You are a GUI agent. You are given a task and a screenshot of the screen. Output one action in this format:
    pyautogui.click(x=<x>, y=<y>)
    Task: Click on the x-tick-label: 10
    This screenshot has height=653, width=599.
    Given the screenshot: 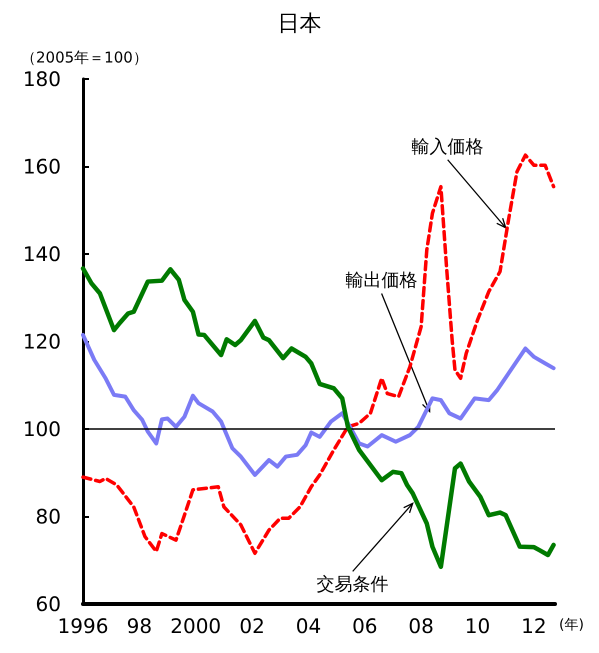 What is the action you would take?
    pyautogui.click(x=477, y=626)
    